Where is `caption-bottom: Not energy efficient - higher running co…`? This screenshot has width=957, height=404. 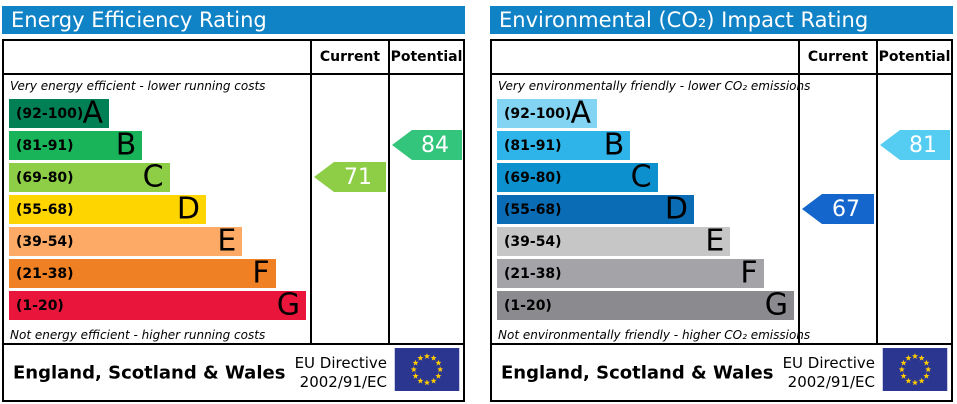
caption-bottom: Not energy efficient - higher running co… is located at coordinates (138, 335).